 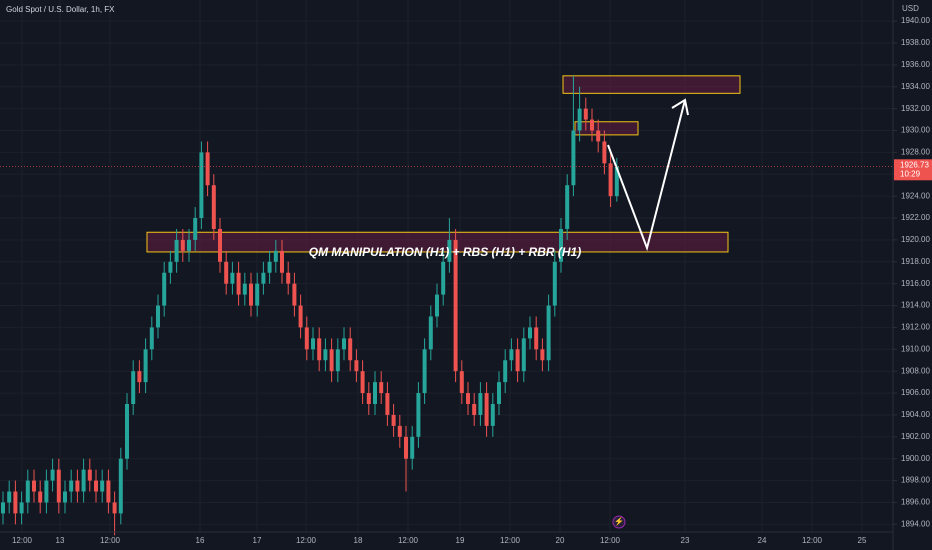 What do you see at coordinates (913, 170) in the screenshot?
I see `last-price-box` at bounding box center [913, 170].